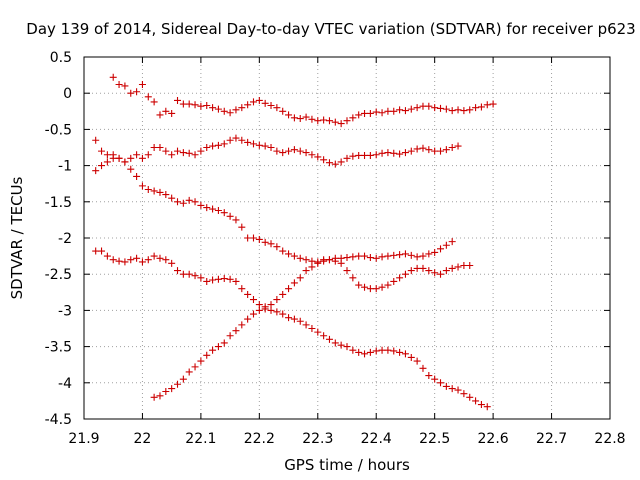  I want to click on y-axis-label: SDTVAR / TECUs, so click(17, 237).